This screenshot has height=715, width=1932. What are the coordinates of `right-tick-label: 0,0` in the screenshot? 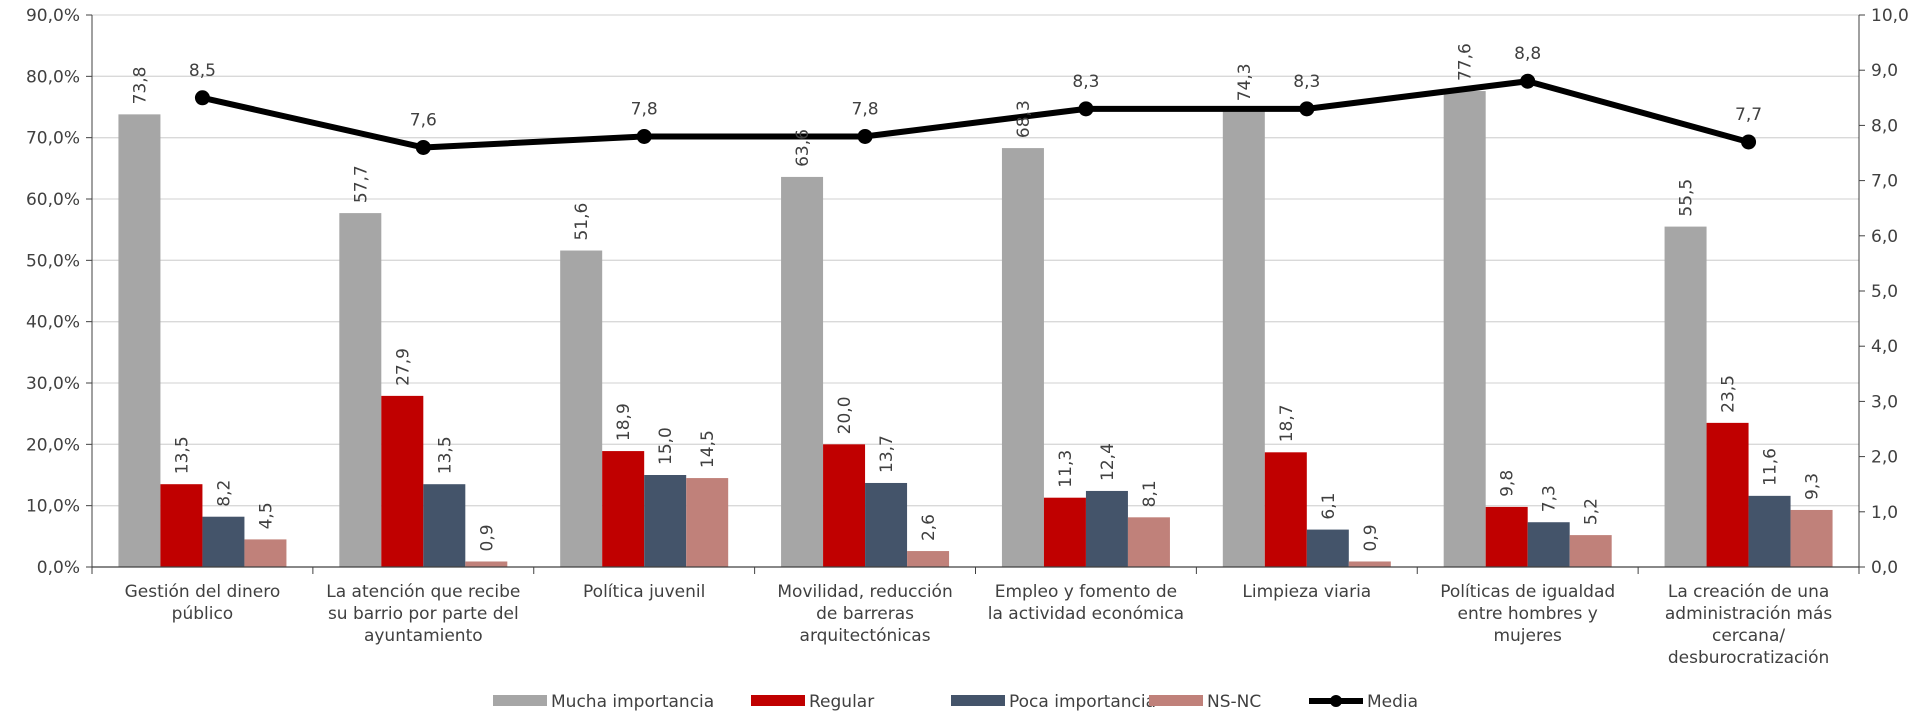 It's located at (1884, 568).